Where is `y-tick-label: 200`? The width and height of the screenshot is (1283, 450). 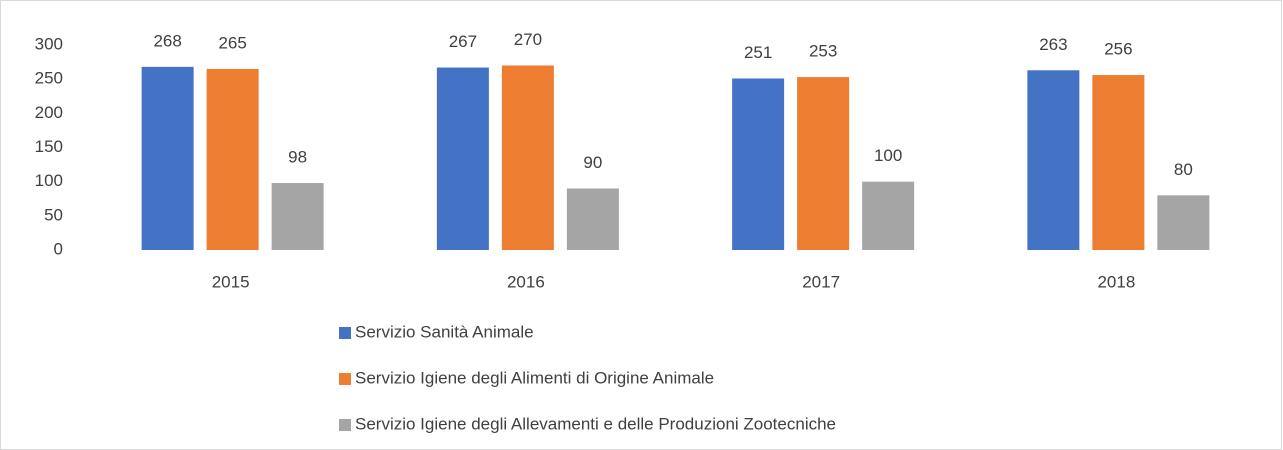 y-tick-label: 200 is located at coordinates (49, 112).